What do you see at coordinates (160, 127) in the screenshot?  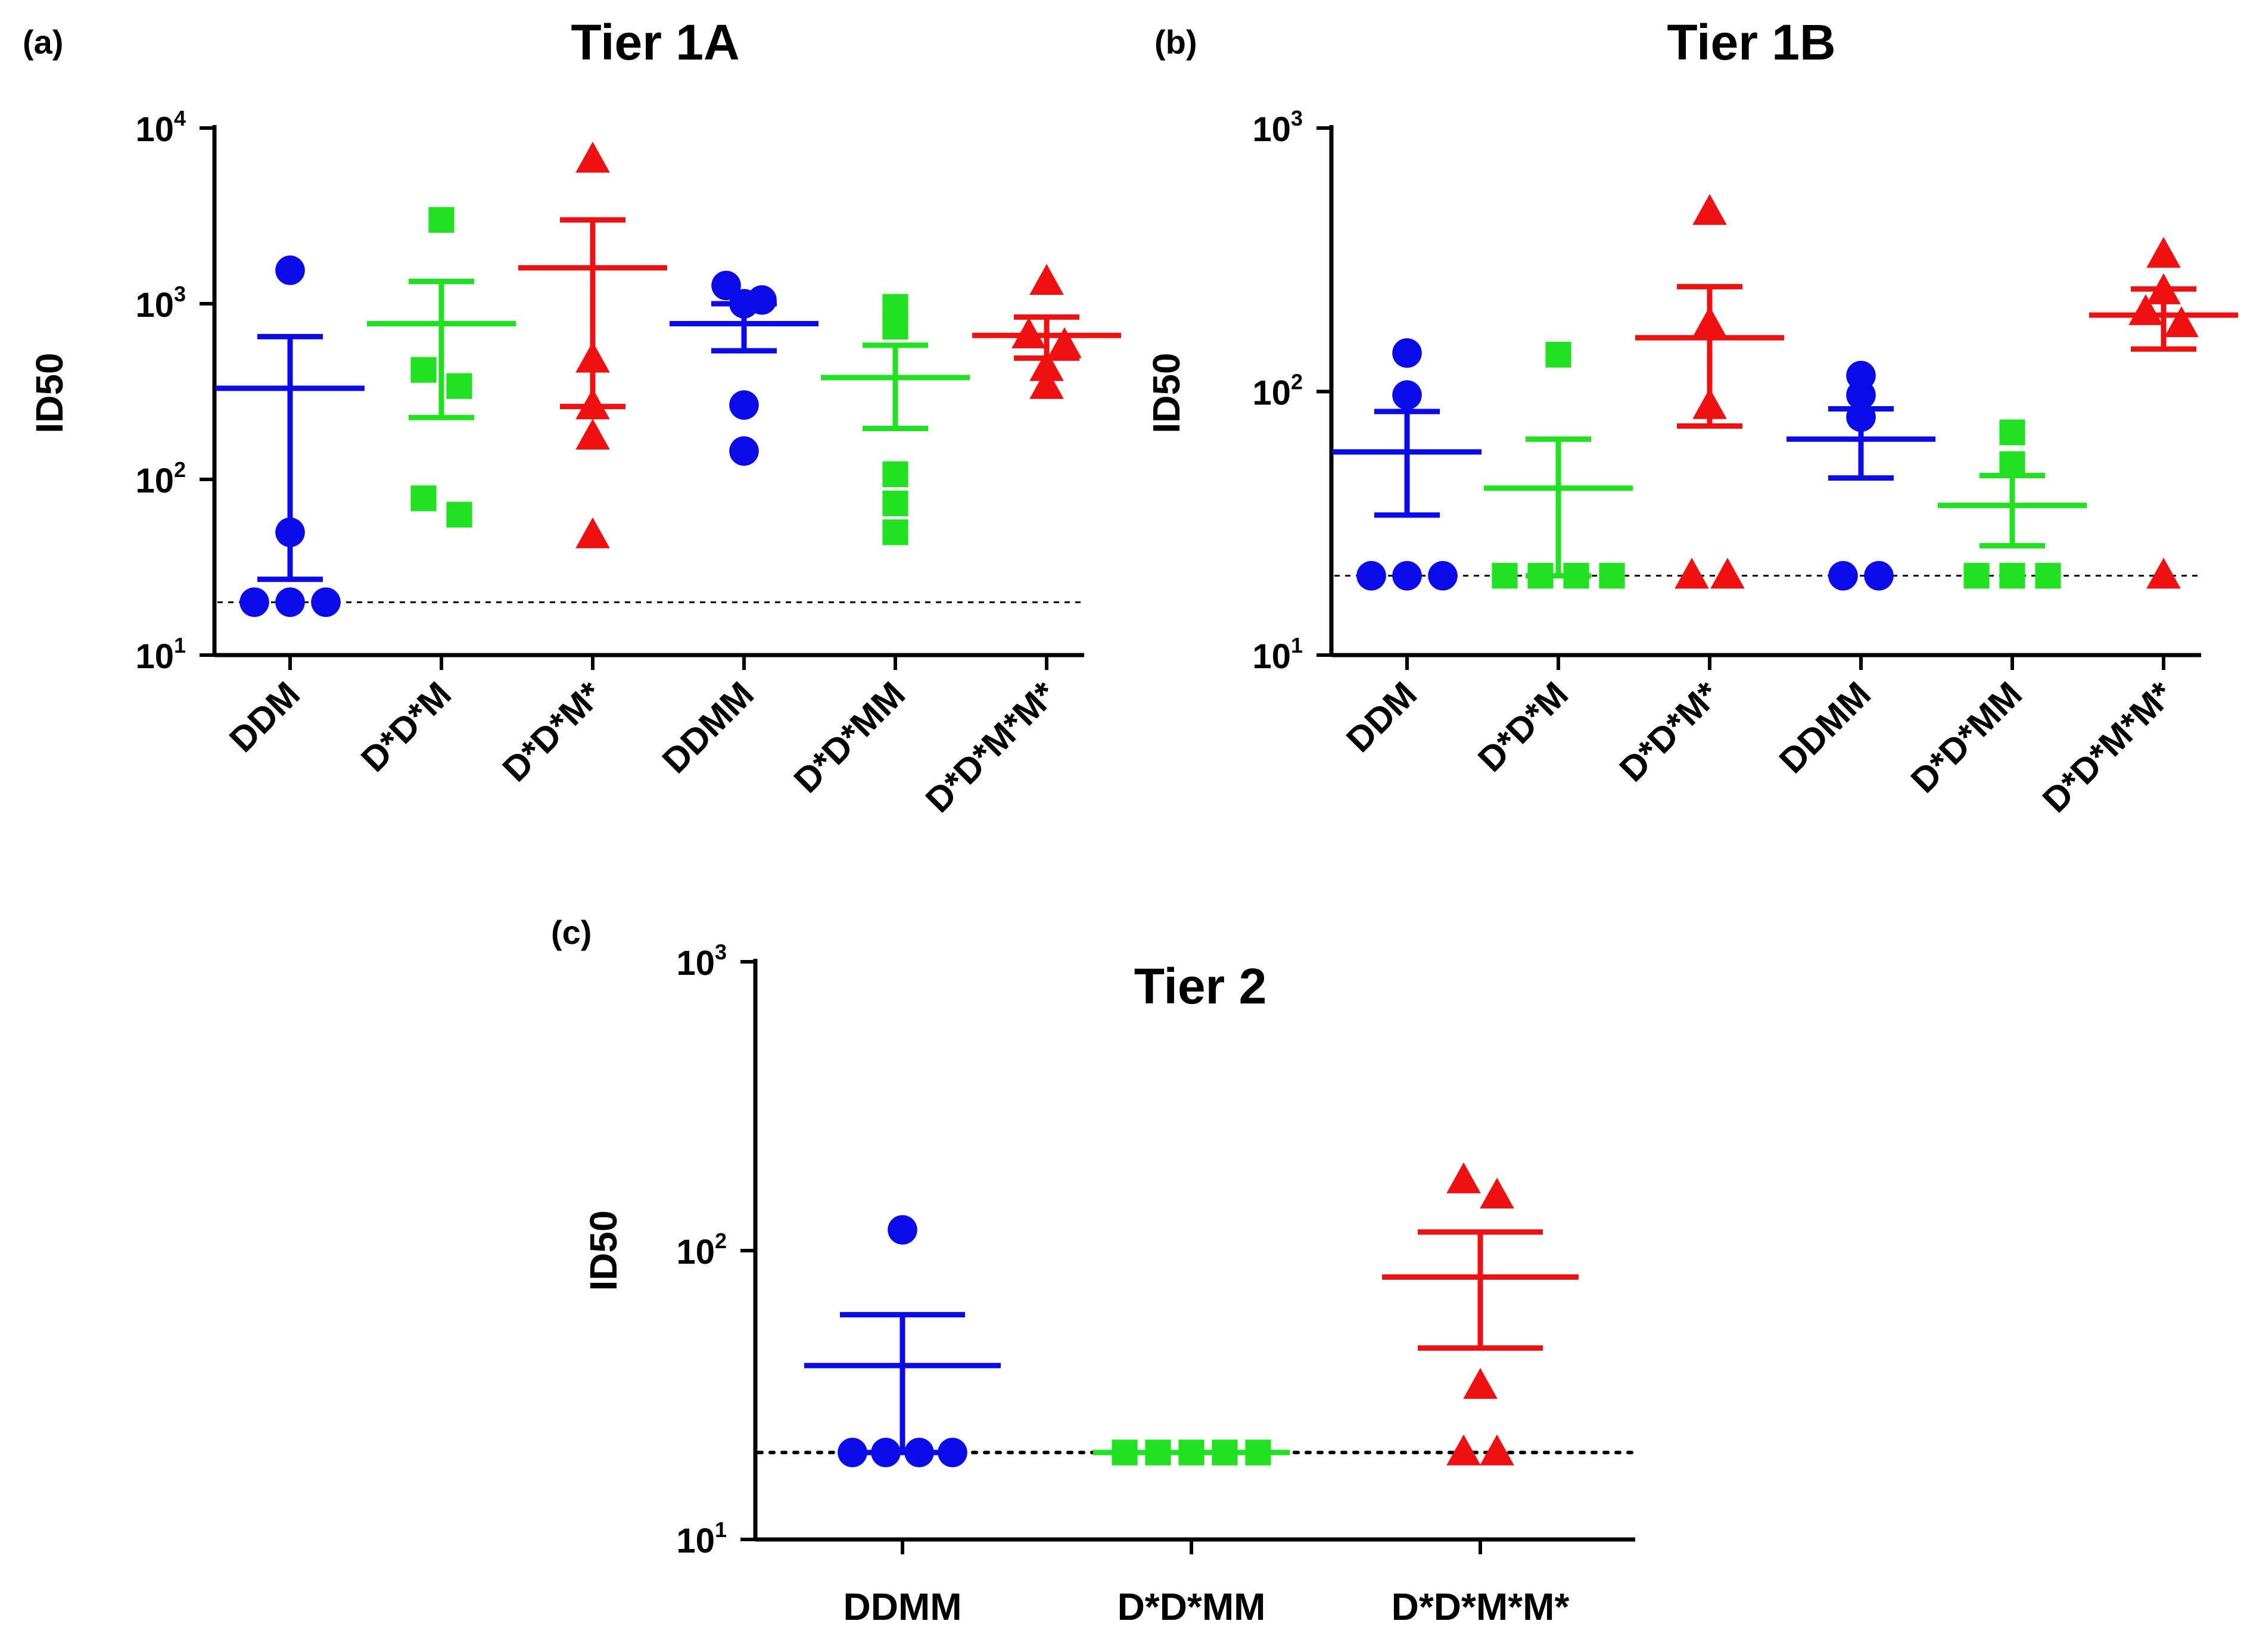 I see `y-tick-label: 10⁴` at bounding box center [160, 127].